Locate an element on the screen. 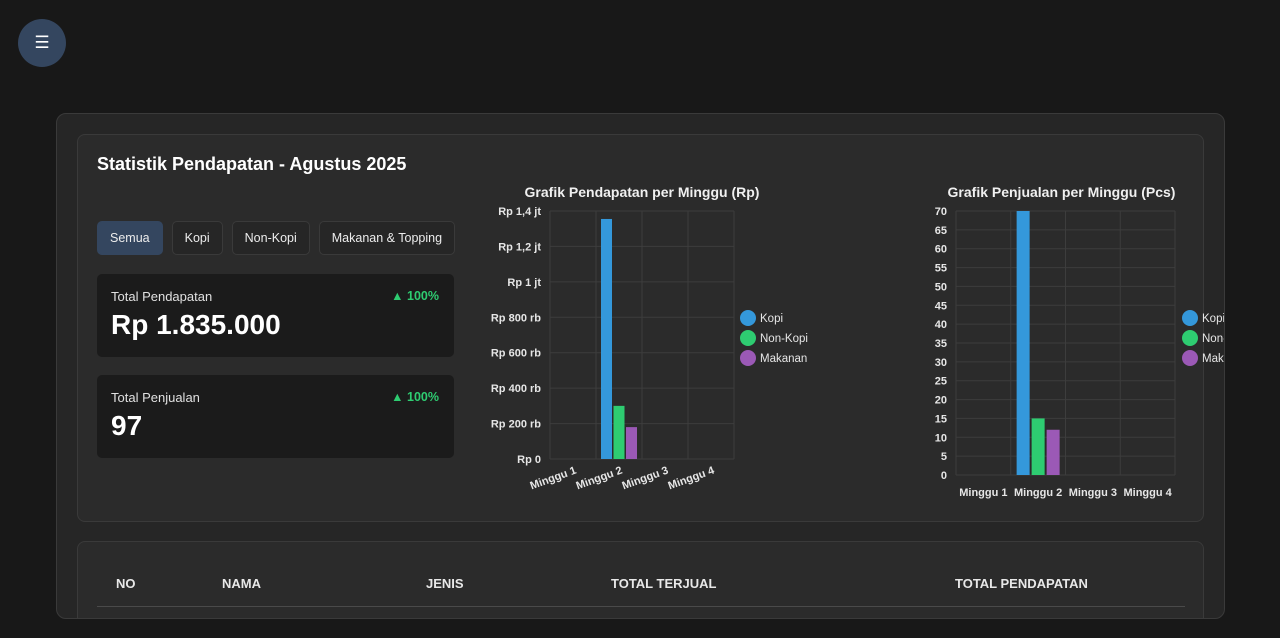  total-penjualan-change: ▲ 100% is located at coordinates (415, 397).